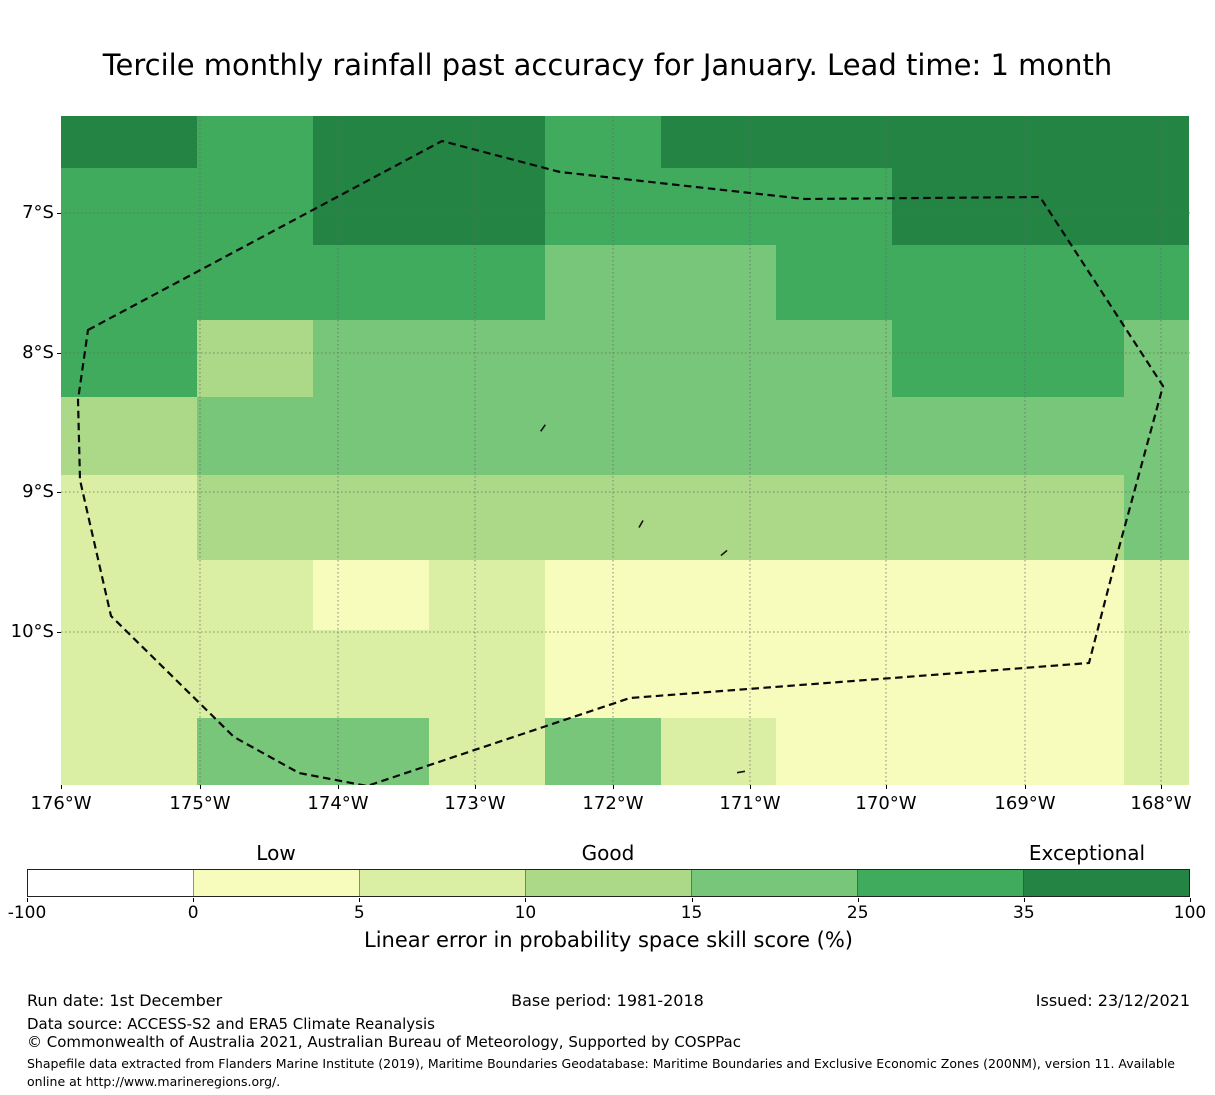 The height and width of the screenshot is (1095, 1215). I want to click on y-tick-label: 9°S, so click(38, 491).